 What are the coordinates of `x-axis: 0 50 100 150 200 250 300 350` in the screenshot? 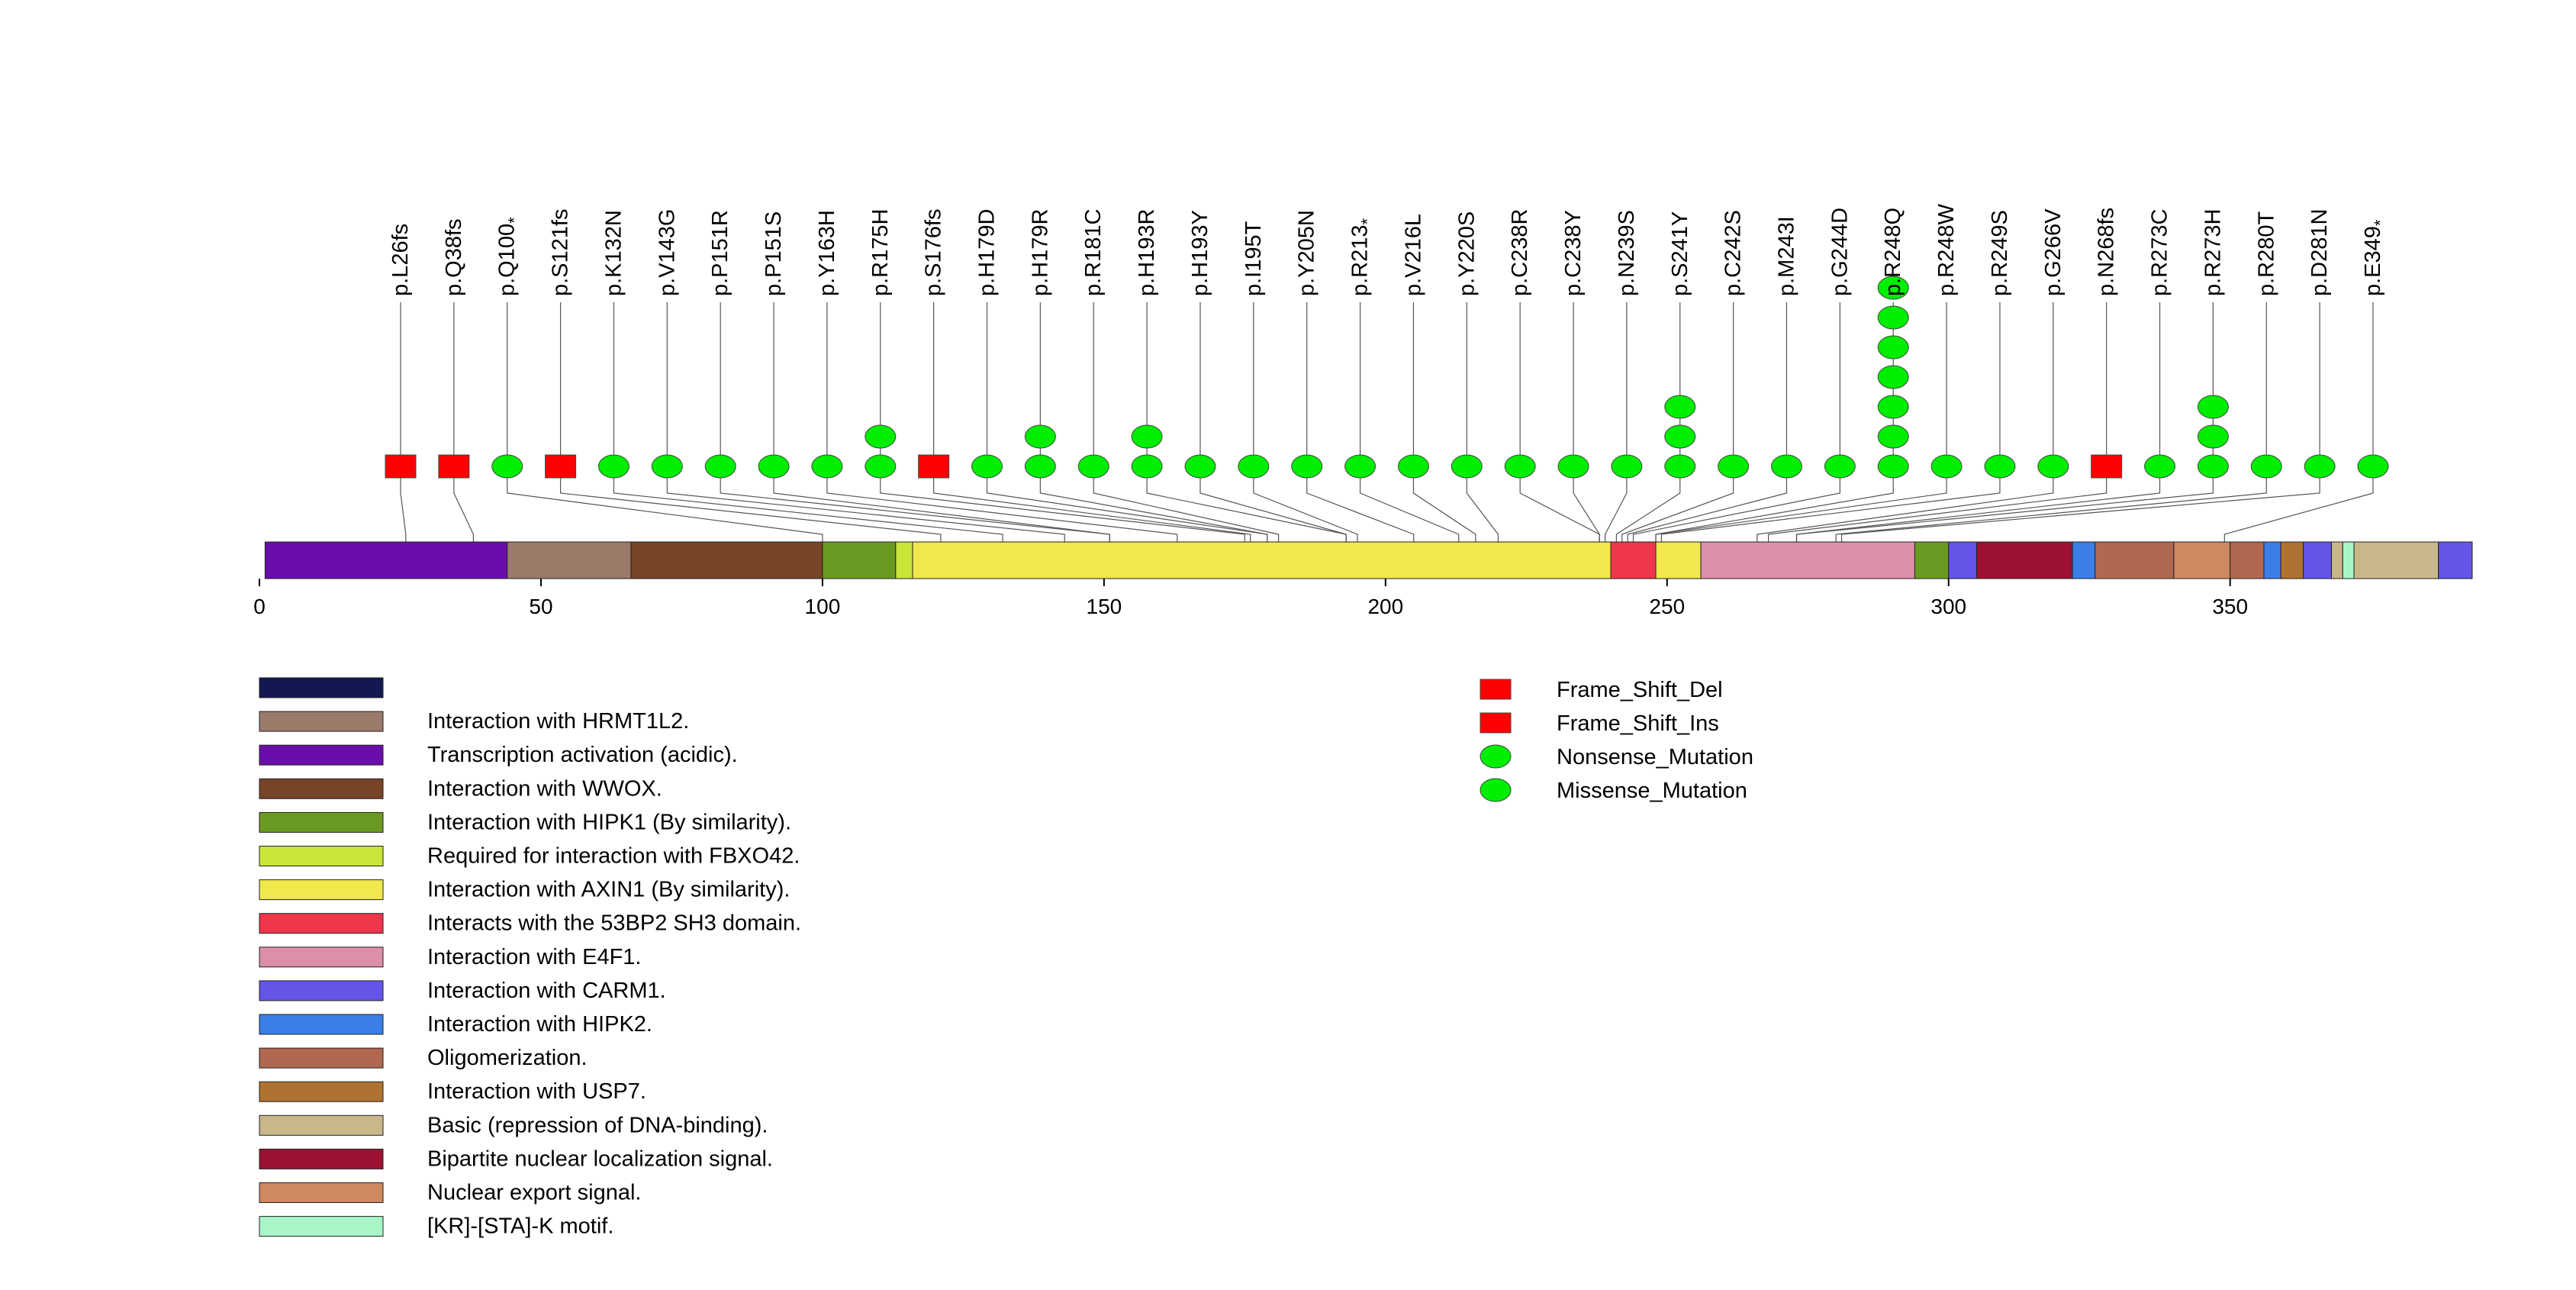 It's located at (1250, 599).